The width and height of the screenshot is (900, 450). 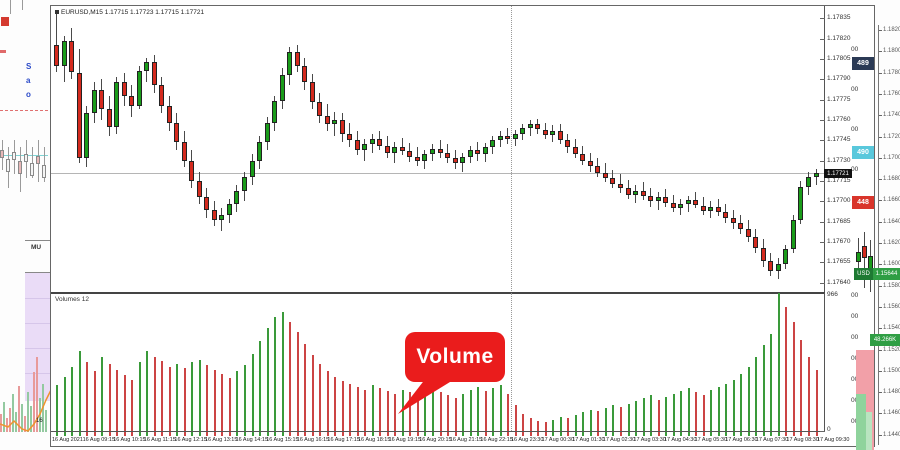 I want to click on bg-vertical-text-letter: o, so click(x=28, y=94).